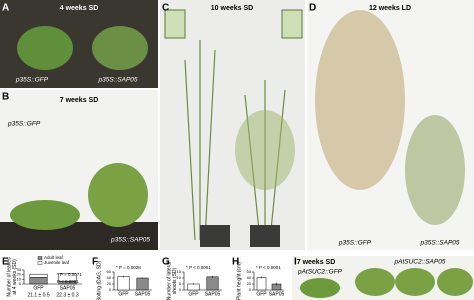  I want to click on y-axis-label: Number of leaves, so click(9, 277).